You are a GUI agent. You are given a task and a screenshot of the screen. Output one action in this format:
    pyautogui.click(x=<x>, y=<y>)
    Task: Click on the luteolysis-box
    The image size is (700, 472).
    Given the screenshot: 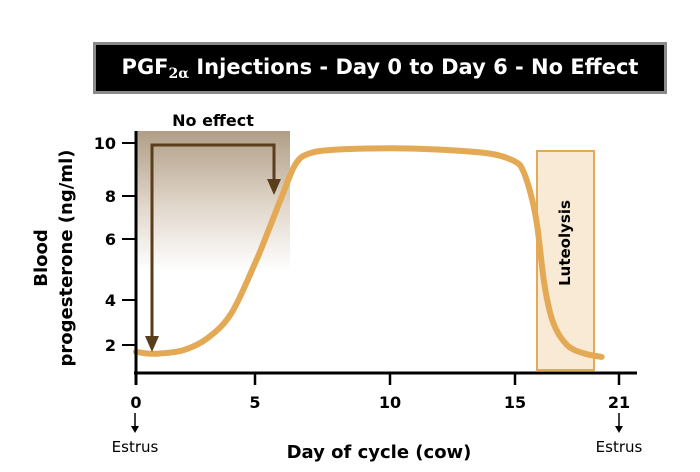 What is the action you would take?
    pyautogui.click(x=565, y=260)
    